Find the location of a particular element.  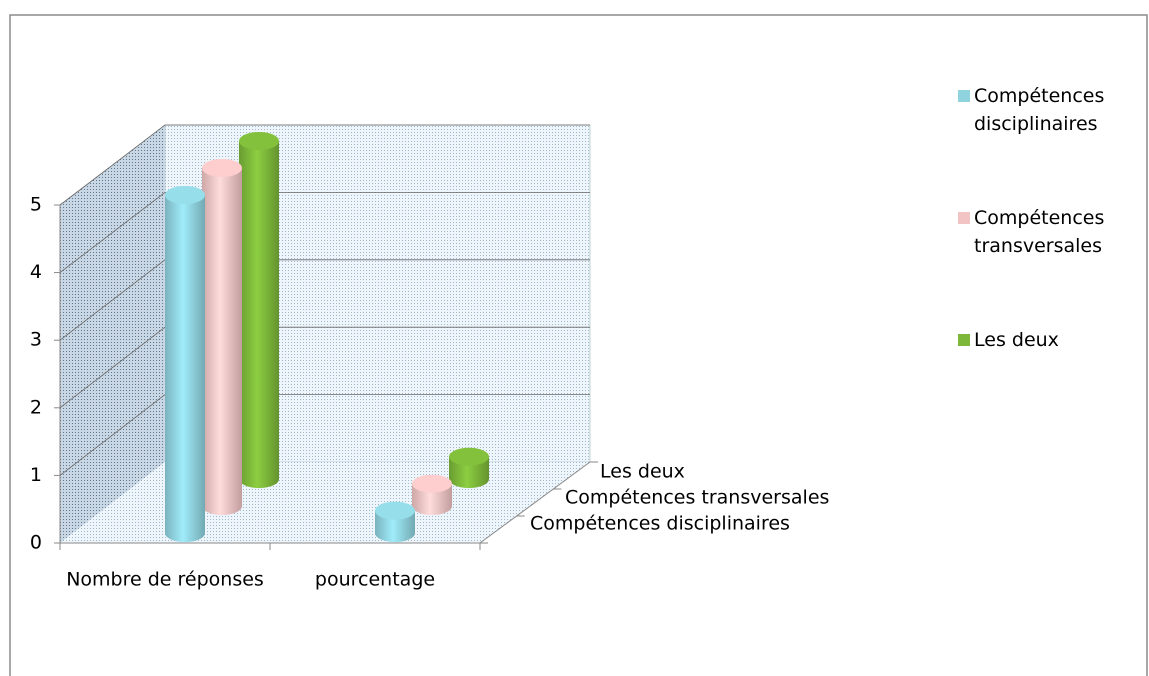

depth-axis is located at coordinates (535, 502).